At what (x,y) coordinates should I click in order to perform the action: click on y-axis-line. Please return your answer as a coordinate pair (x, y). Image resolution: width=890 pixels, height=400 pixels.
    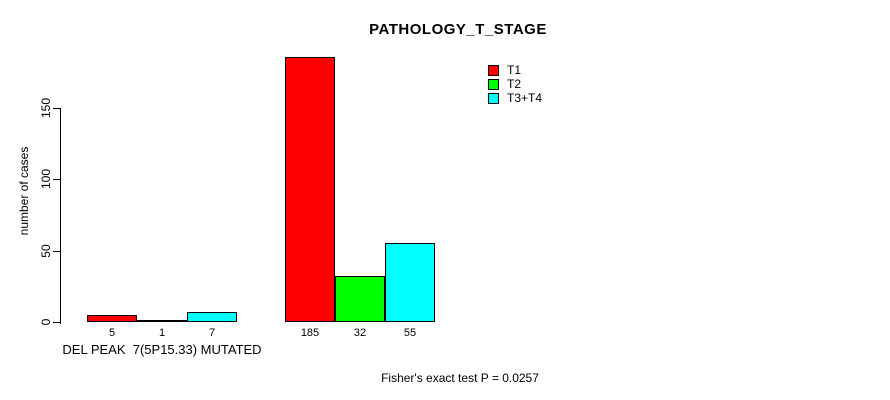
    Looking at the image, I should click on (60, 216).